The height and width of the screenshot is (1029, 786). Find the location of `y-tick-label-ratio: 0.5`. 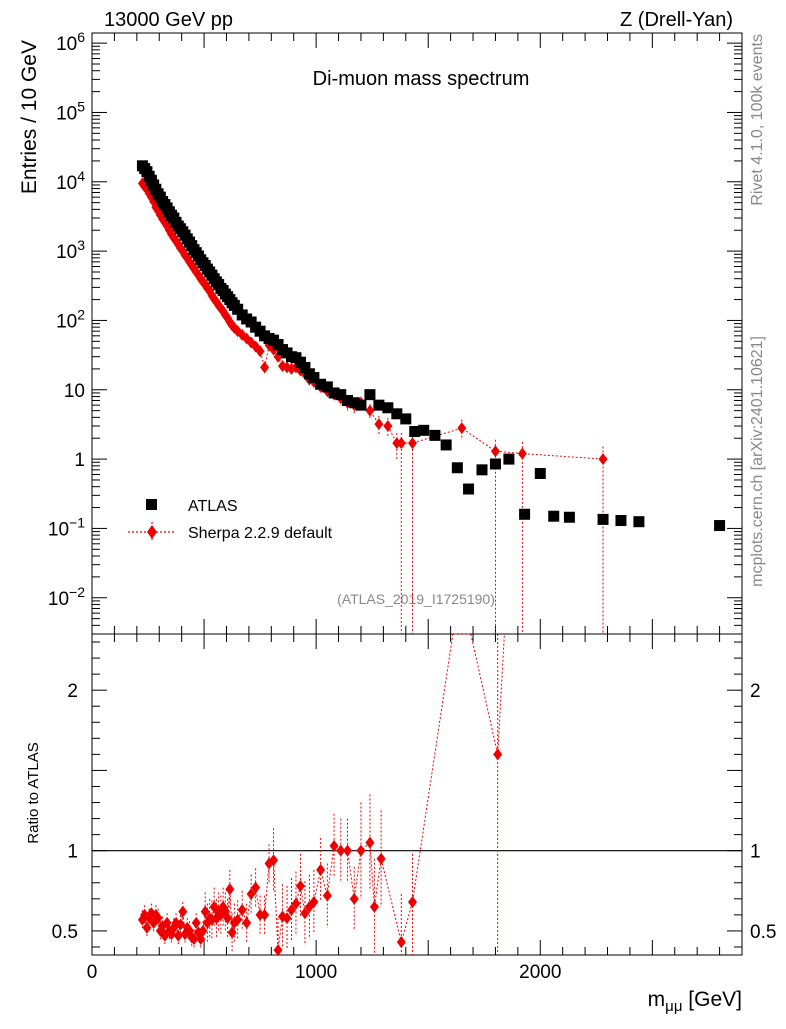

y-tick-label-ratio: 0.5 is located at coordinates (65, 932).